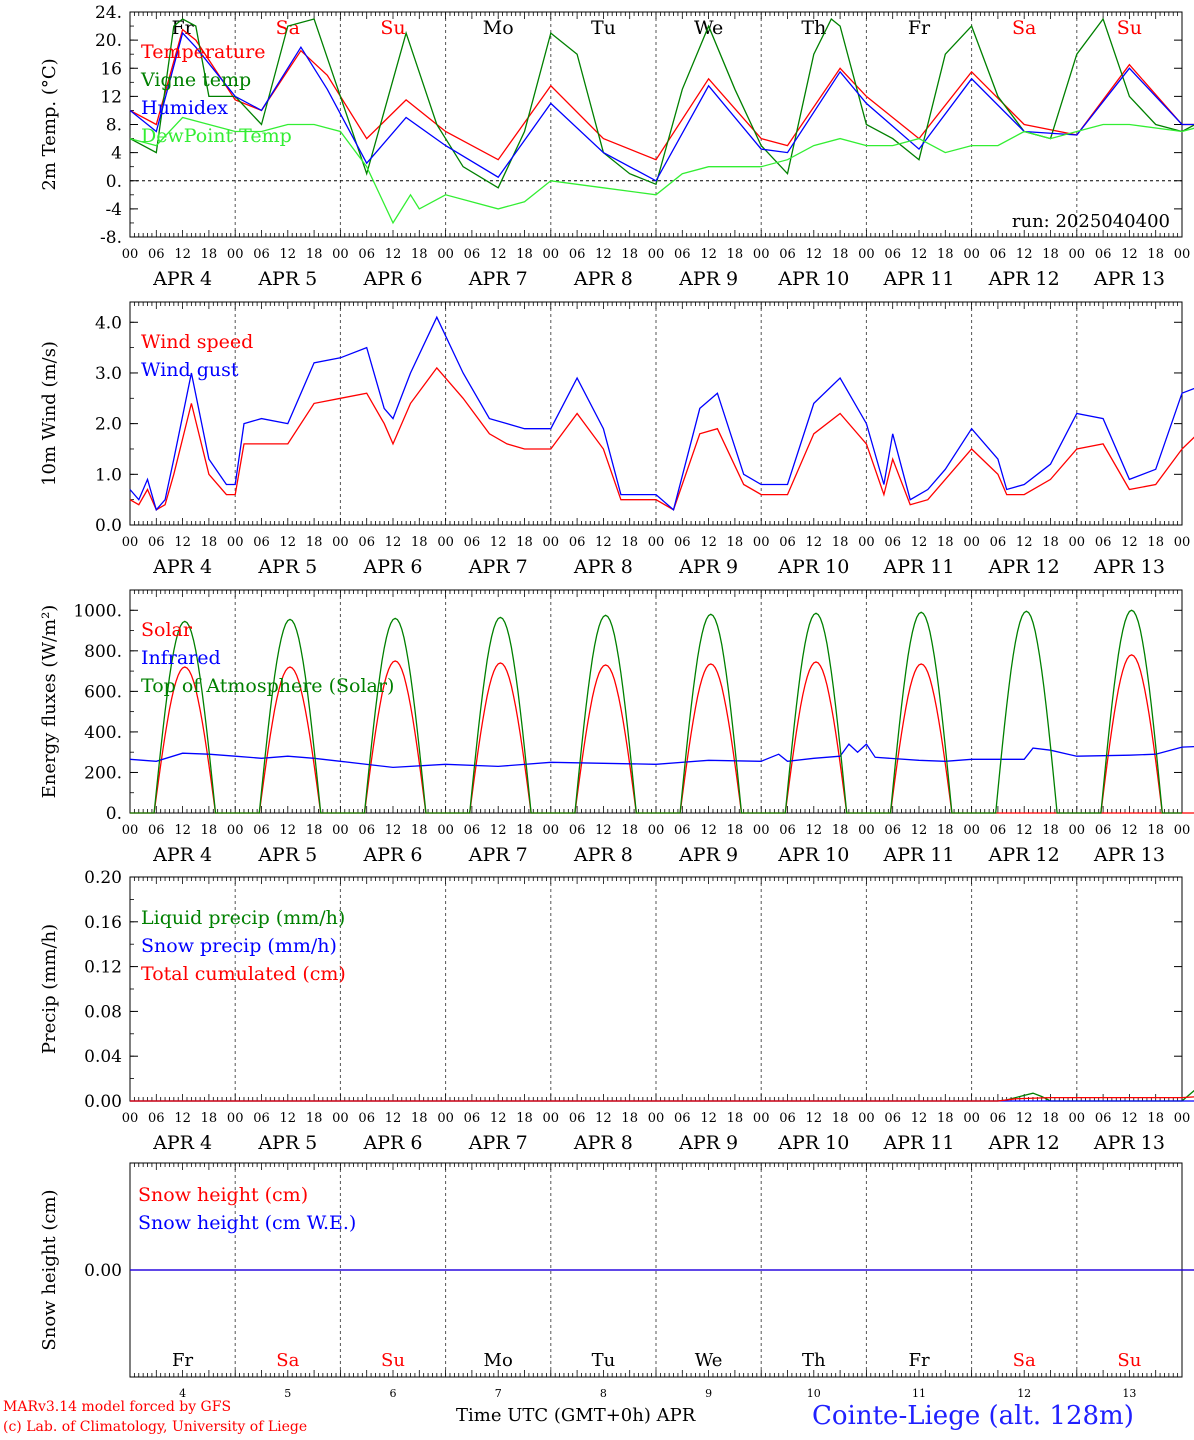  I want to click on series-liquid-precip-mm-h-, so click(662, 1095).